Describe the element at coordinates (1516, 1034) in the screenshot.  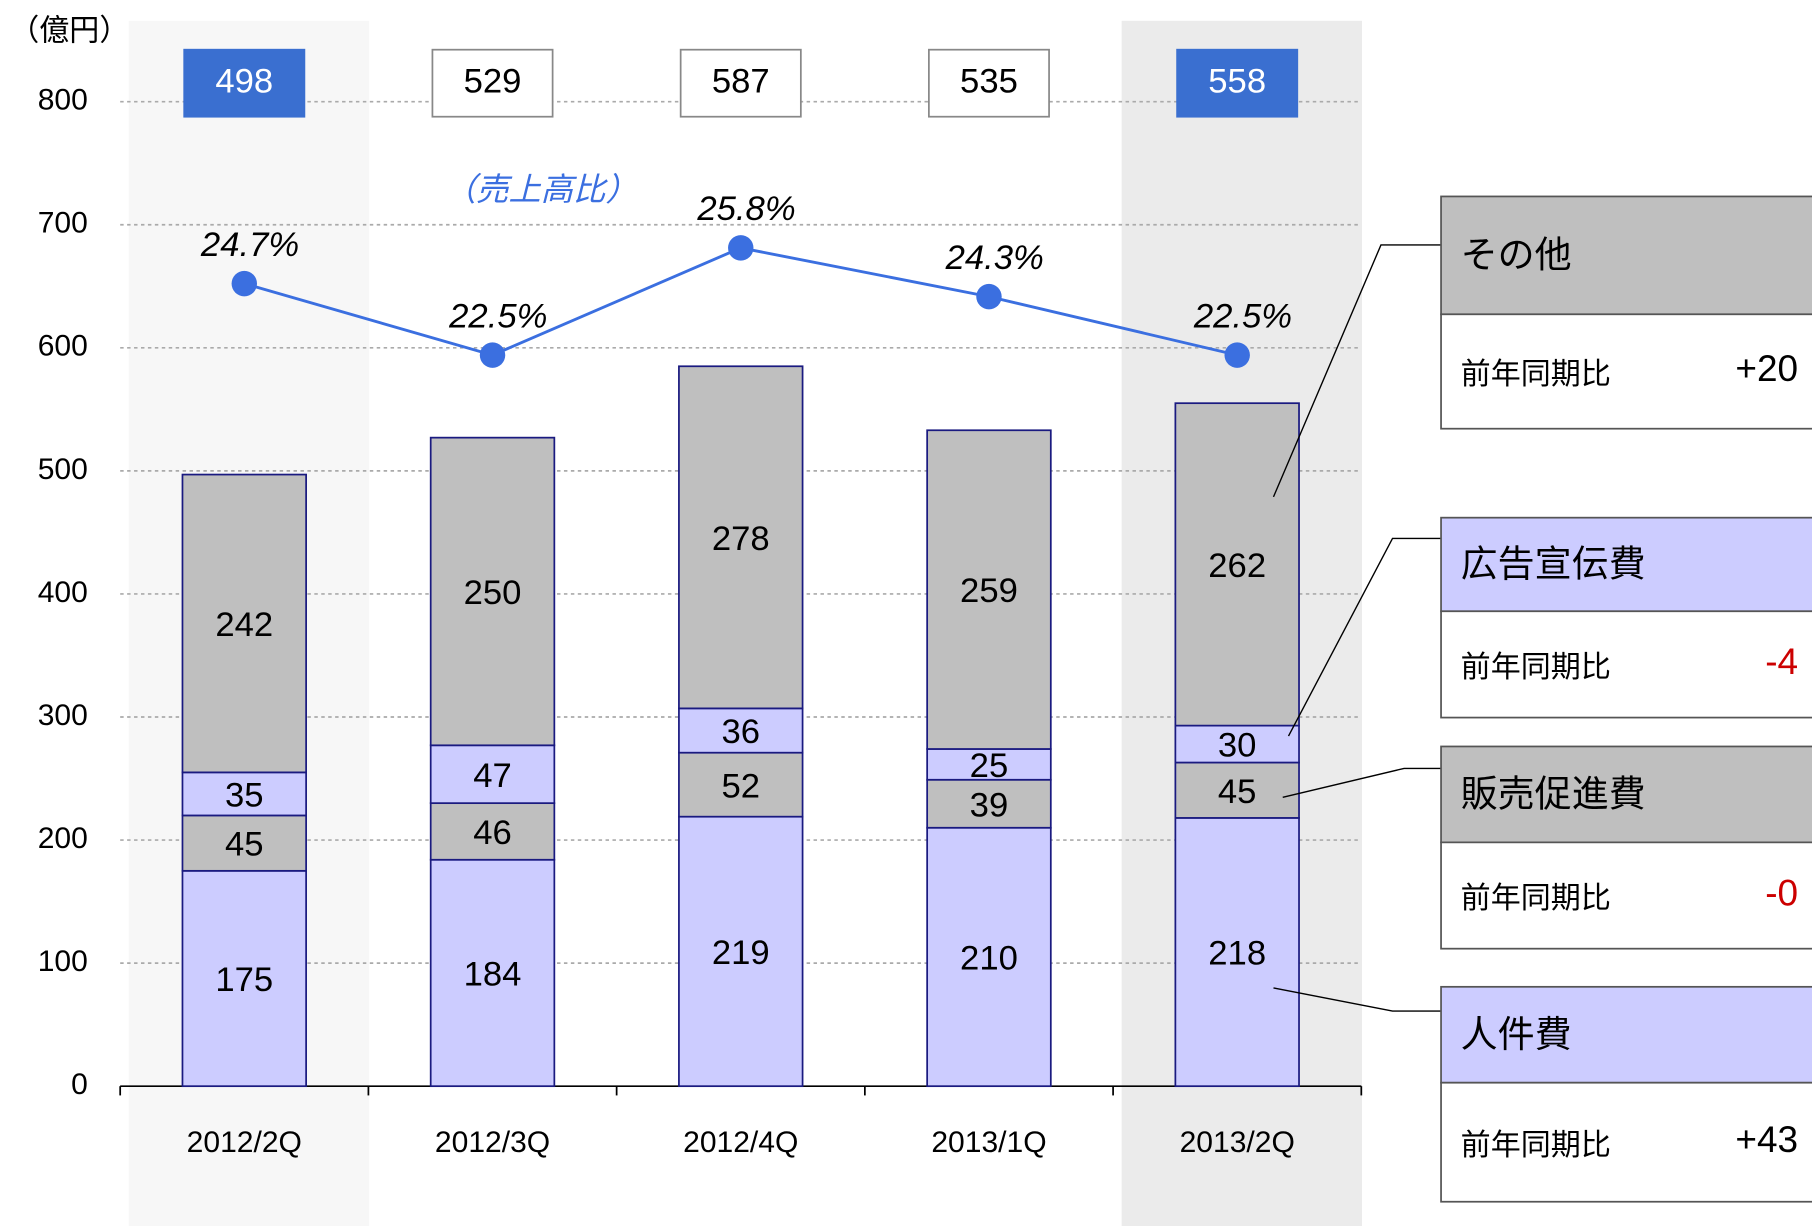
I see `panel-title: 人件費` at that location.